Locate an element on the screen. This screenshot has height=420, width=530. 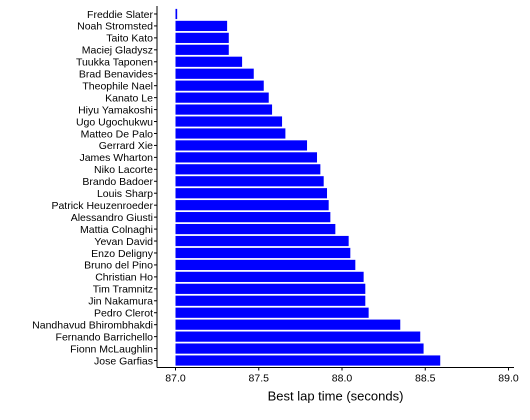
category-label: Gerrard Xie is located at coordinates (126, 146).